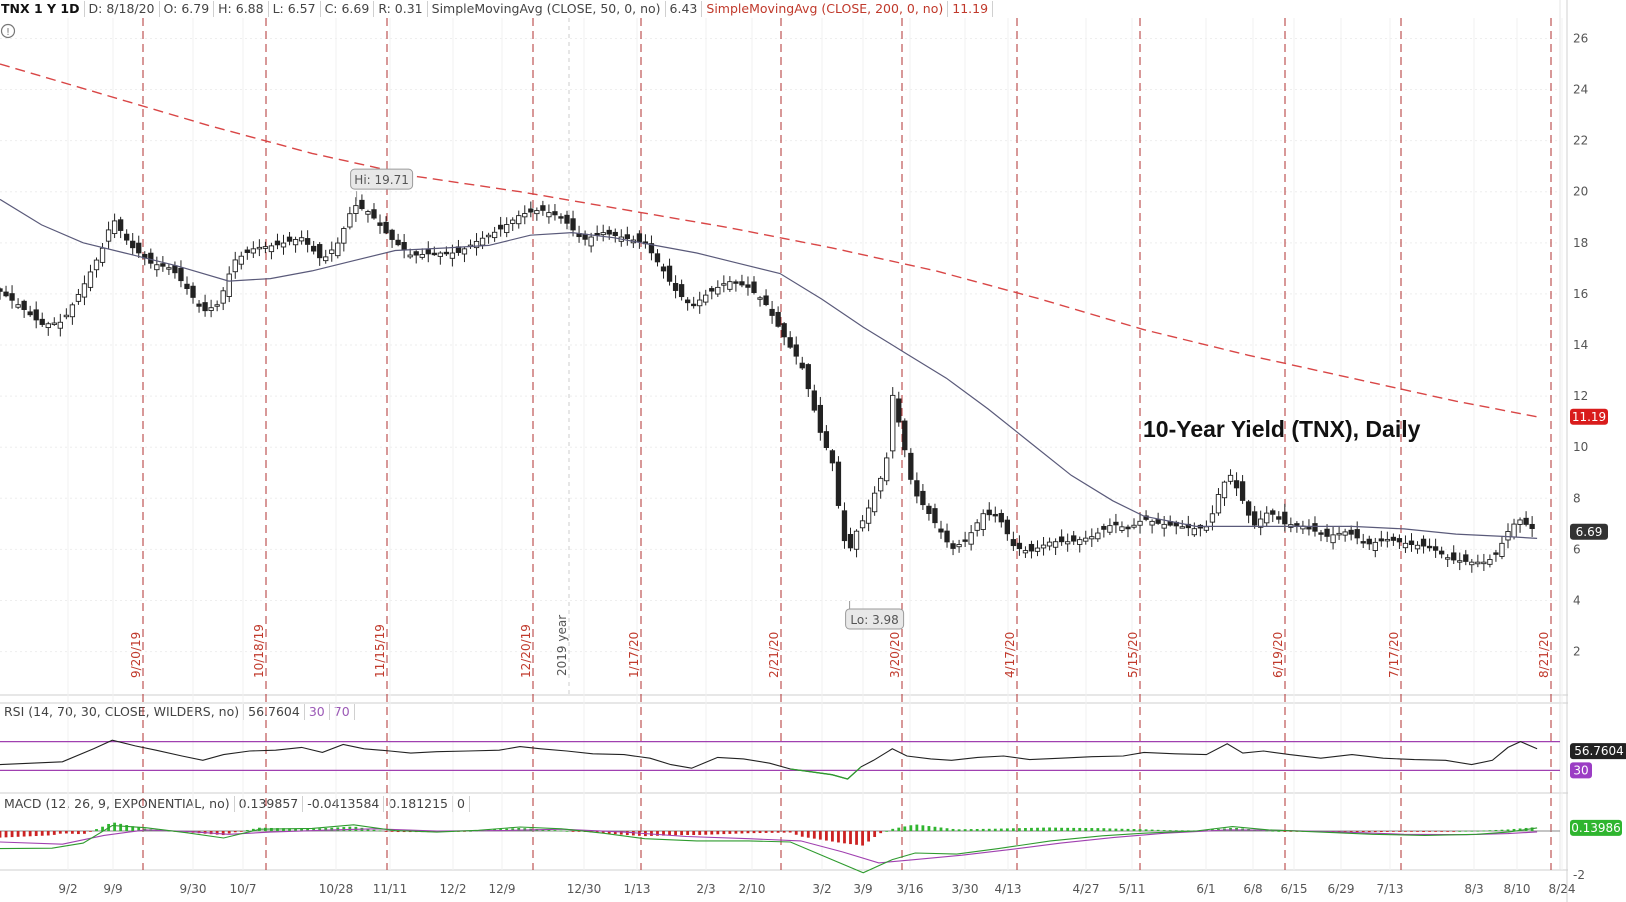 The image size is (1626, 902). Describe the element at coordinates (122, 711) in the screenshot. I see `rsi-label: RSI (14, 70, 30, CLOSE, WILDERS, no)` at that location.